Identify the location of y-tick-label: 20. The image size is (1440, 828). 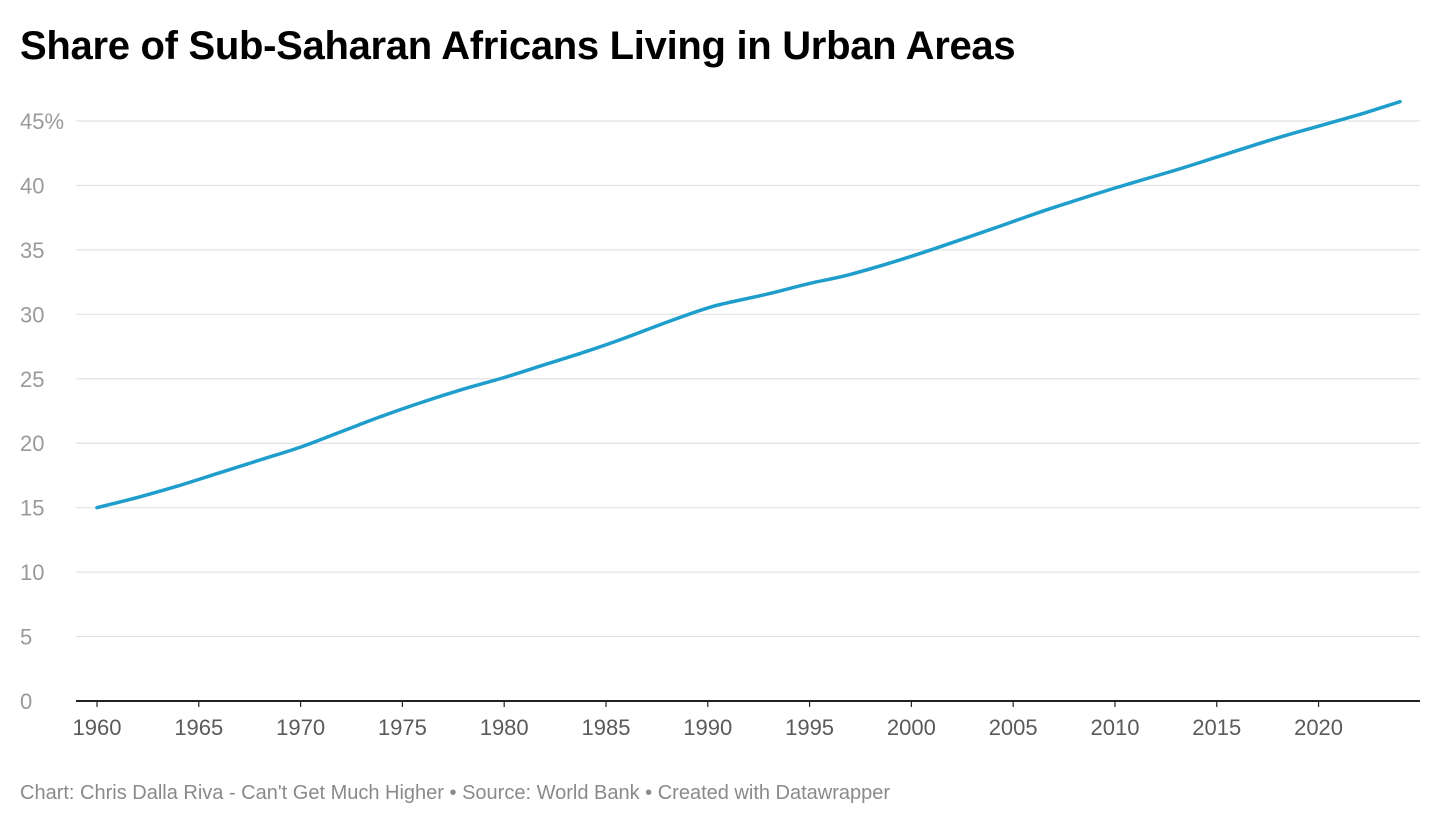
(32, 443).